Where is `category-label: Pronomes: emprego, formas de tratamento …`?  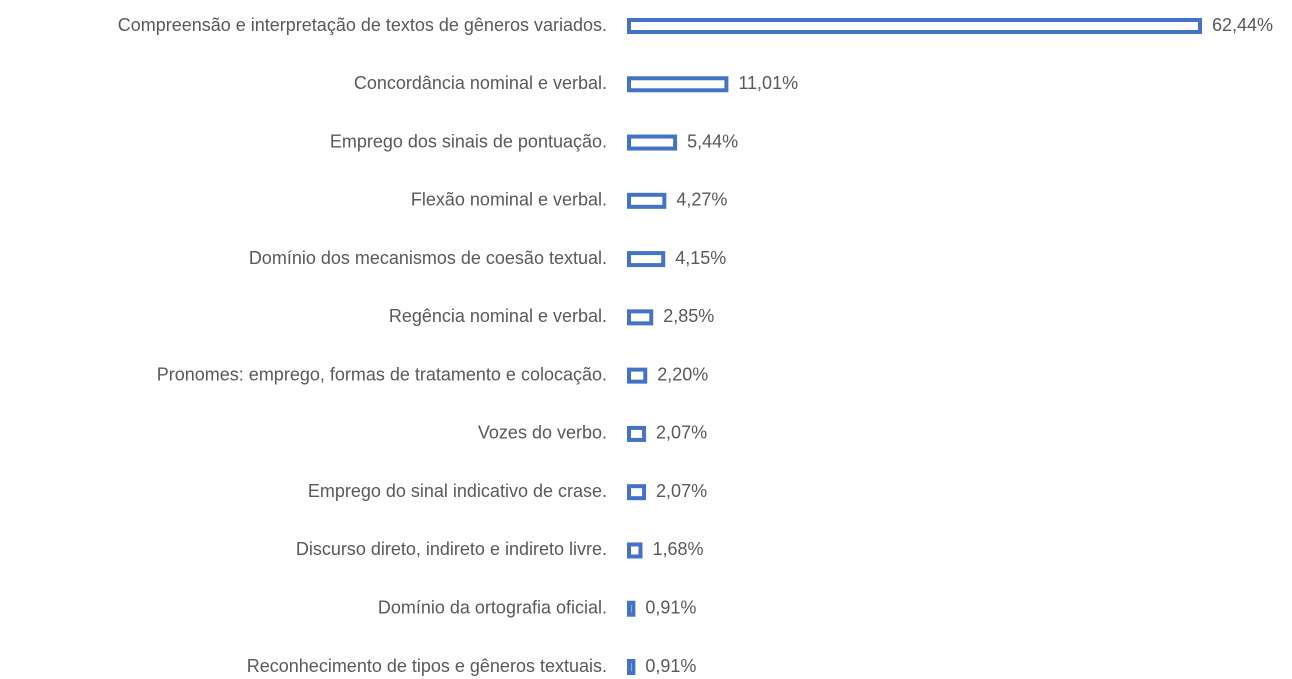 category-label: Pronomes: emprego, formas de tratamento … is located at coordinates (382, 374).